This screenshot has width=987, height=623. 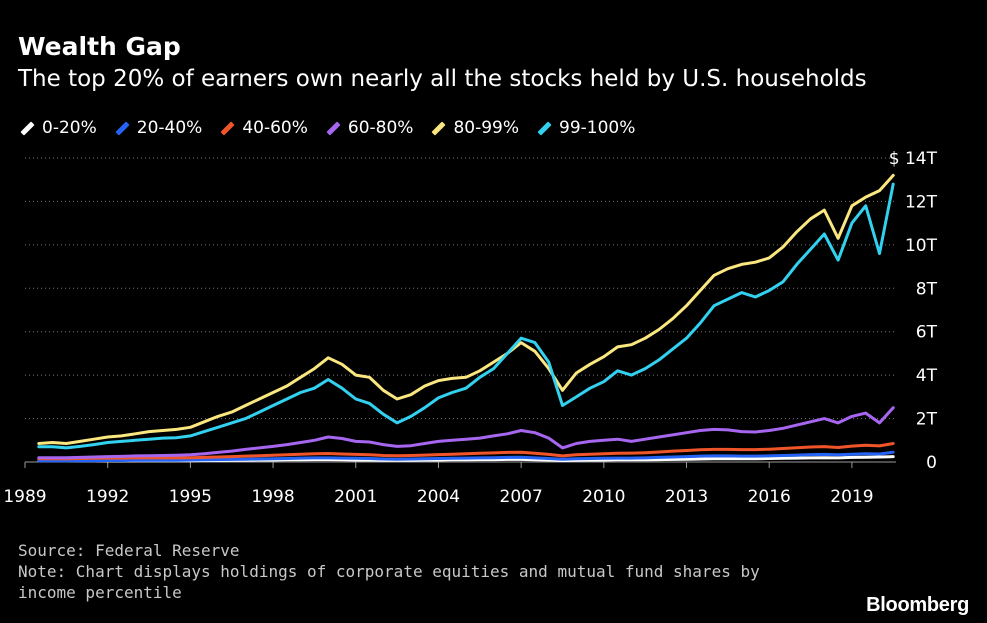 I want to click on legend-item-0-20: 0-20%, so click(x=58, y=128).